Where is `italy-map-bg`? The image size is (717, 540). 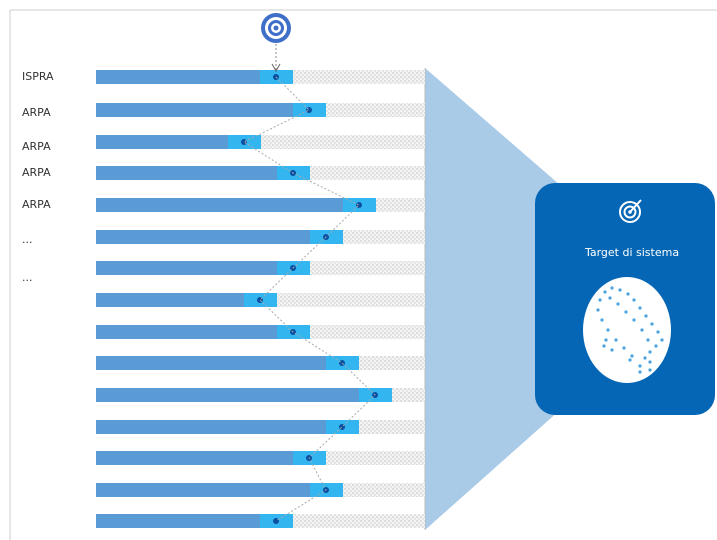 italy-map-bg is located at coordinates (627, 330).